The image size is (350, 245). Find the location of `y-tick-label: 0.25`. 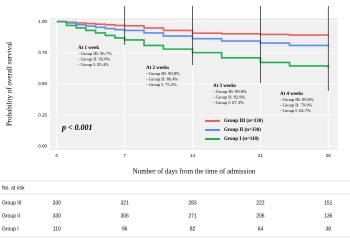

y-tick-label: 0.25 is located at coordinates (42, 114).